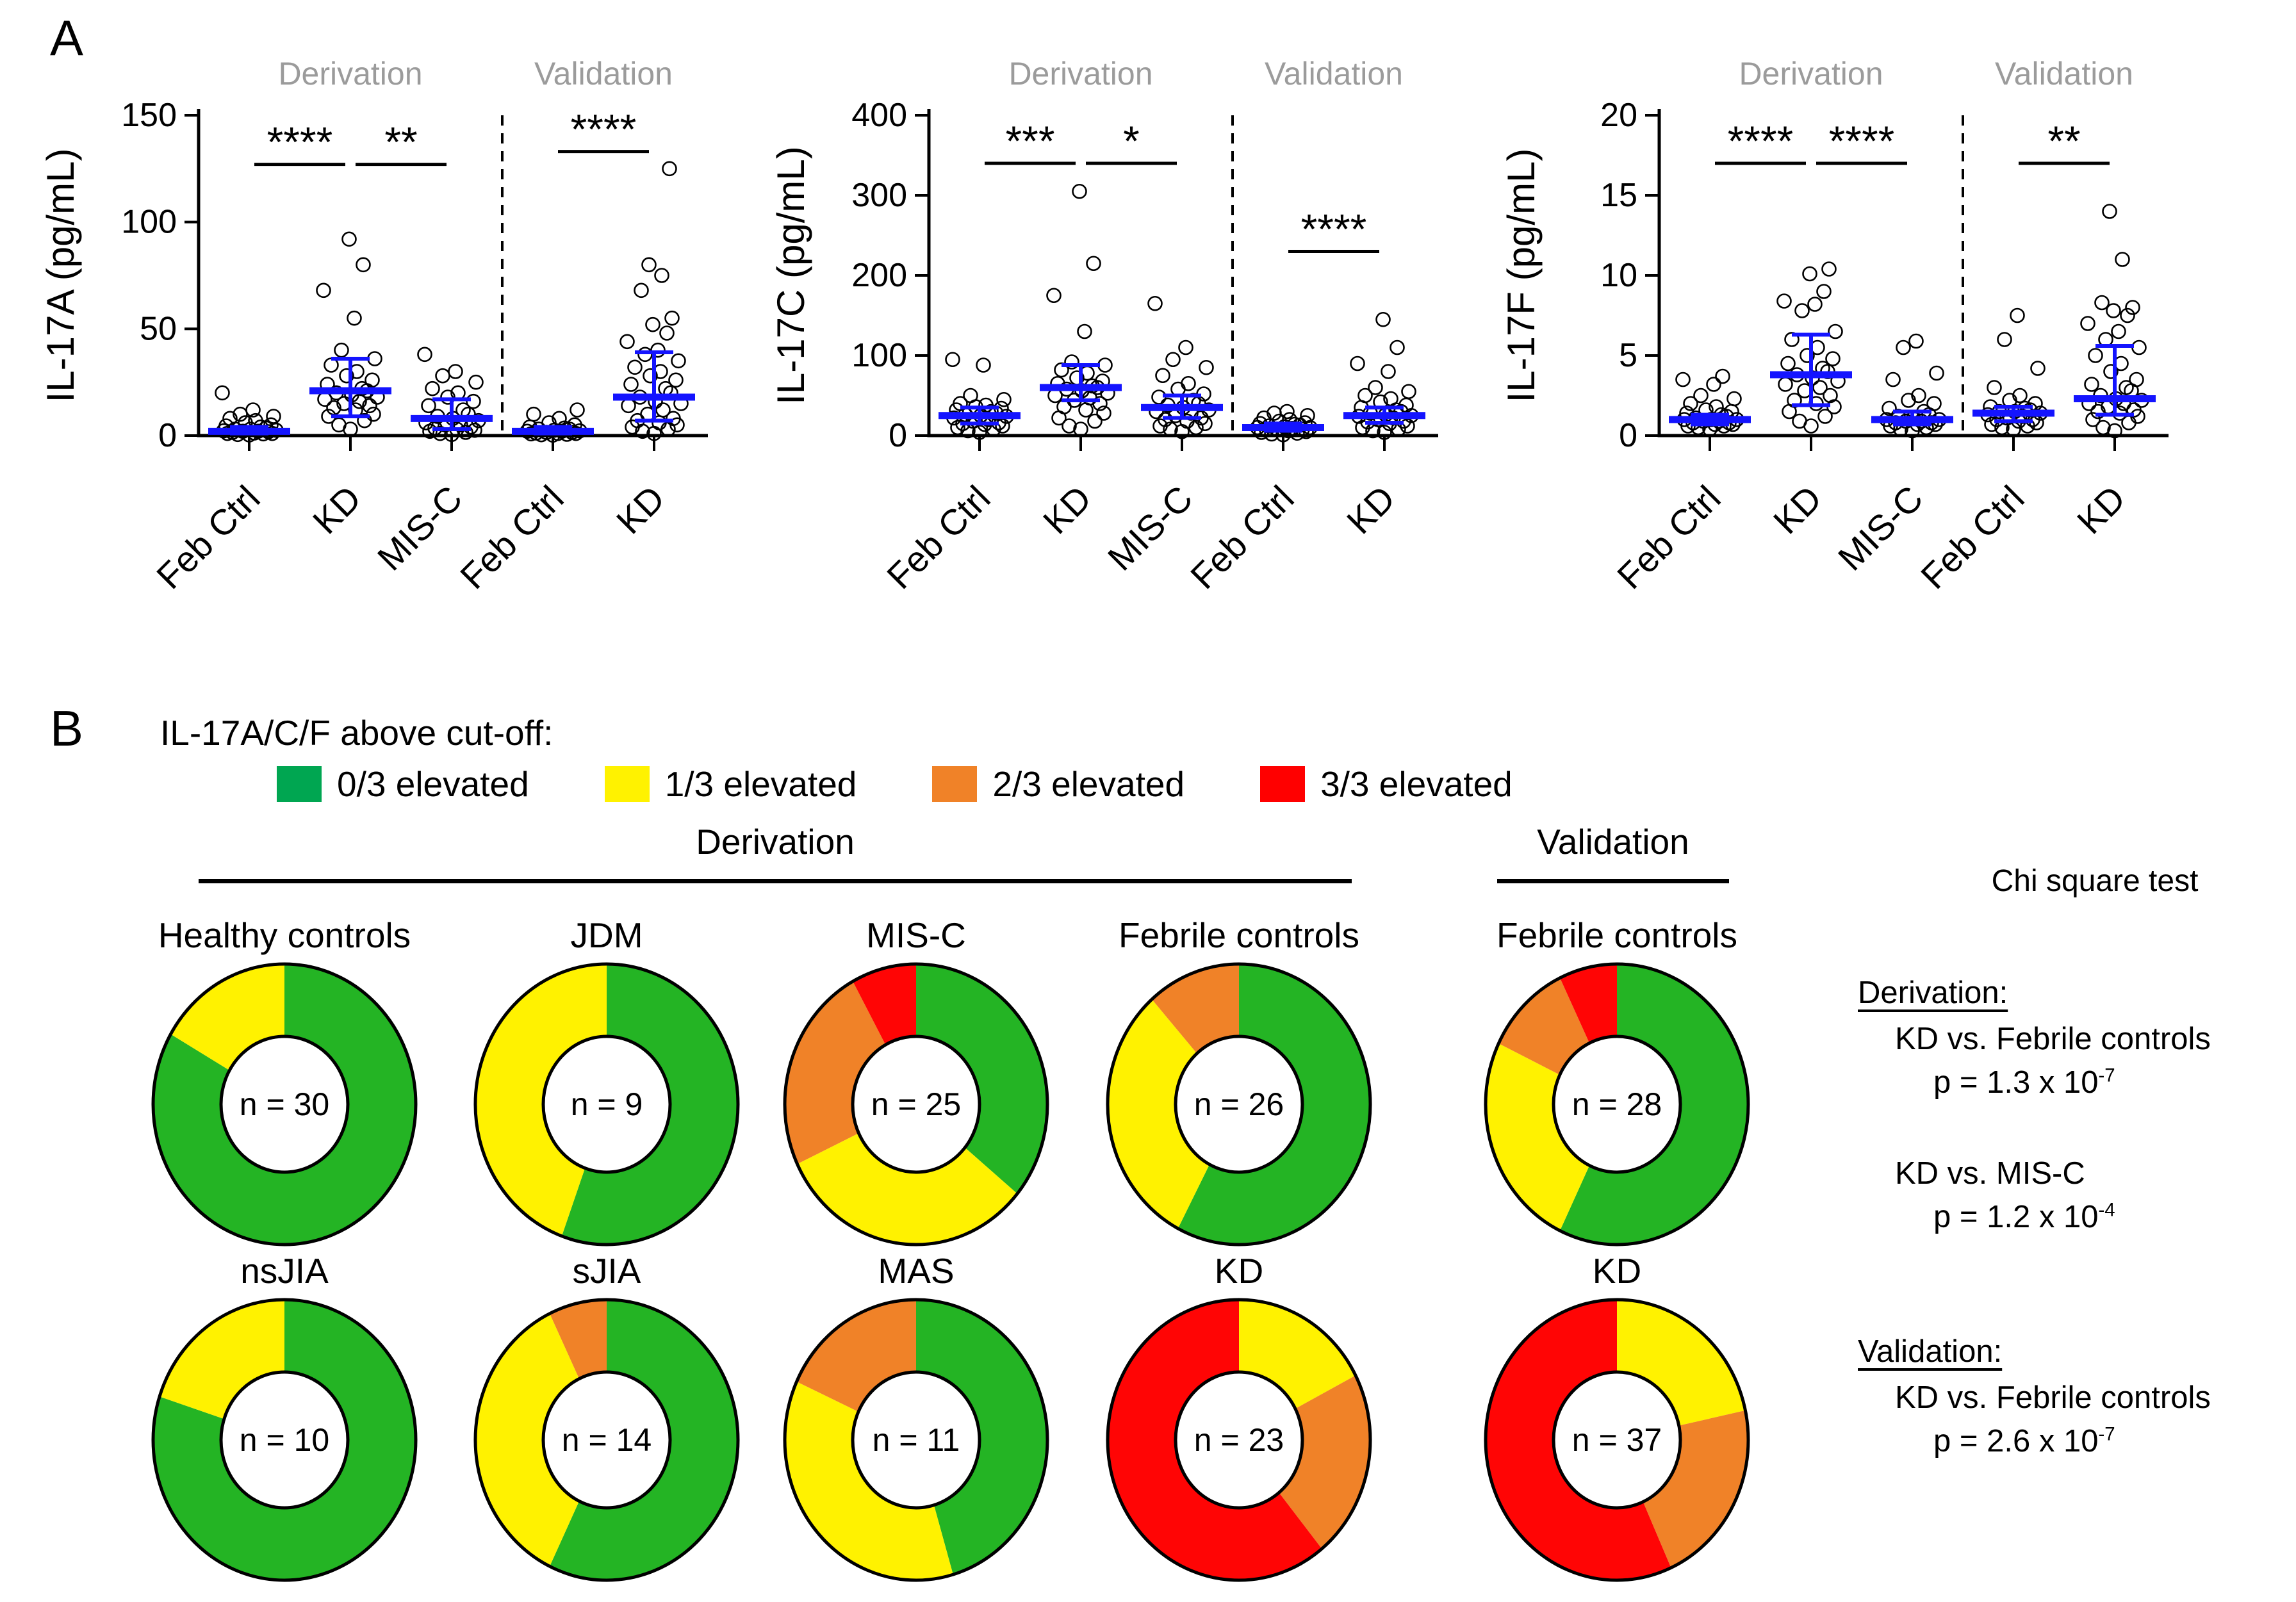  What do you see at coordinates (2106, 1210) in the screenshot?
I see `p-value-exponent: -4` at bounding box center [2106, 1210].